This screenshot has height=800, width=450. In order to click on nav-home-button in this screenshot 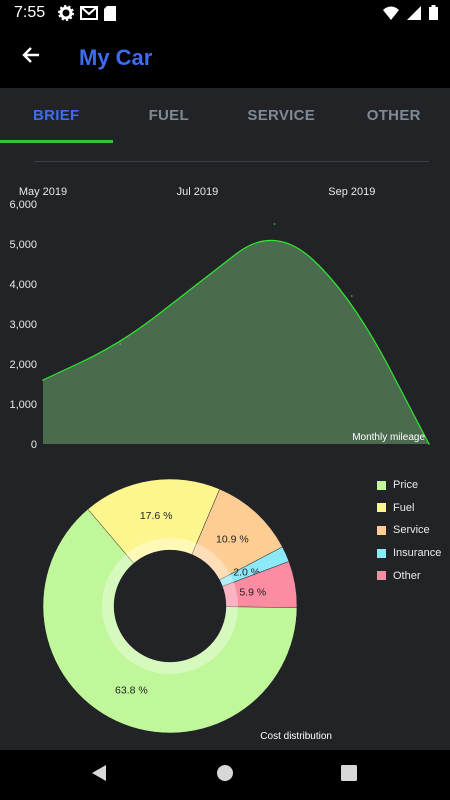, I will do `click(225, 775)`.